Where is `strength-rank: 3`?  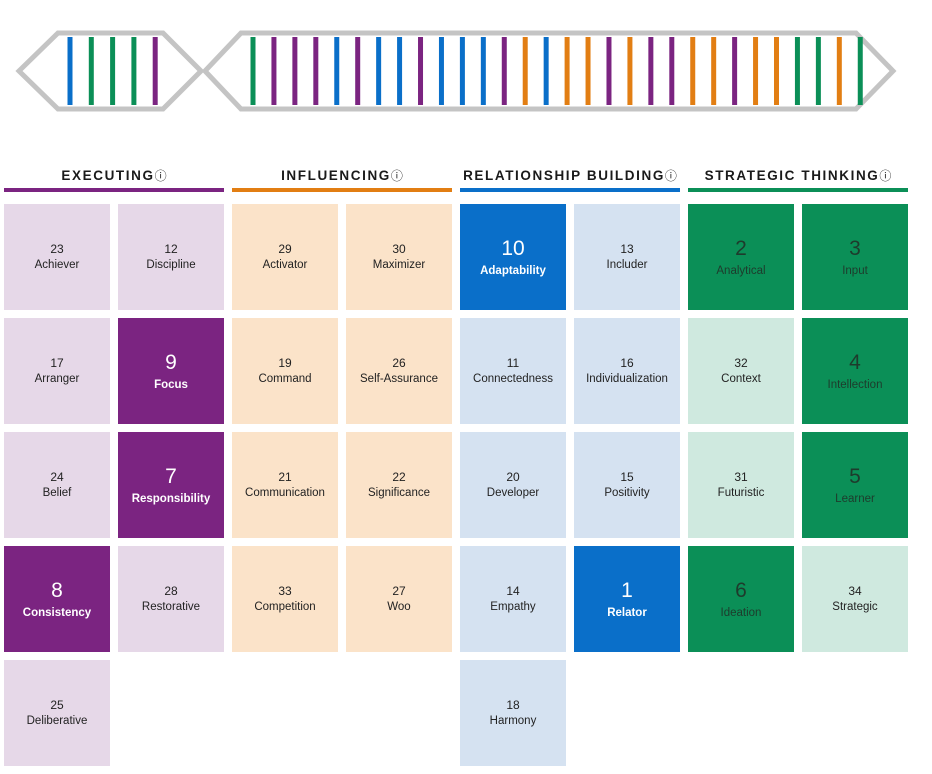
strength-rank: 3 is located at coordinates (855, 248).